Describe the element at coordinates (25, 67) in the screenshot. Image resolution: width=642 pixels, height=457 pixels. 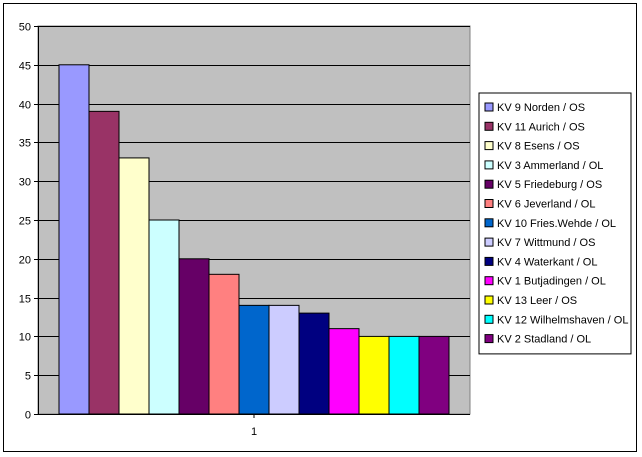
I see `y-tick-label: 45` at that location.